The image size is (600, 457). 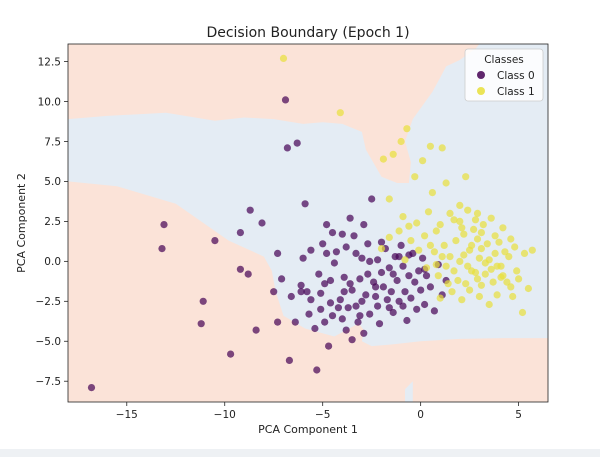 I want to click on y-tick-label-0: −7.5, so click(x=49, y=382).